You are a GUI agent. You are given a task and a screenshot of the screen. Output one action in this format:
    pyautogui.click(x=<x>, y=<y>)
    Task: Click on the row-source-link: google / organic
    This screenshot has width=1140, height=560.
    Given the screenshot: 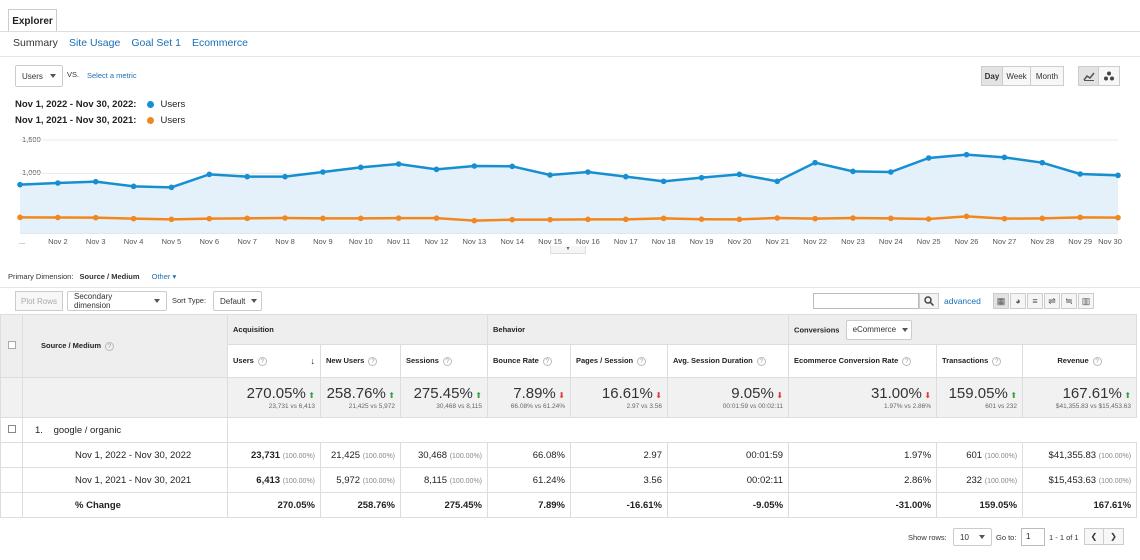 What is the action you would take?
    pyautogui.click(x=87, y=430)
    